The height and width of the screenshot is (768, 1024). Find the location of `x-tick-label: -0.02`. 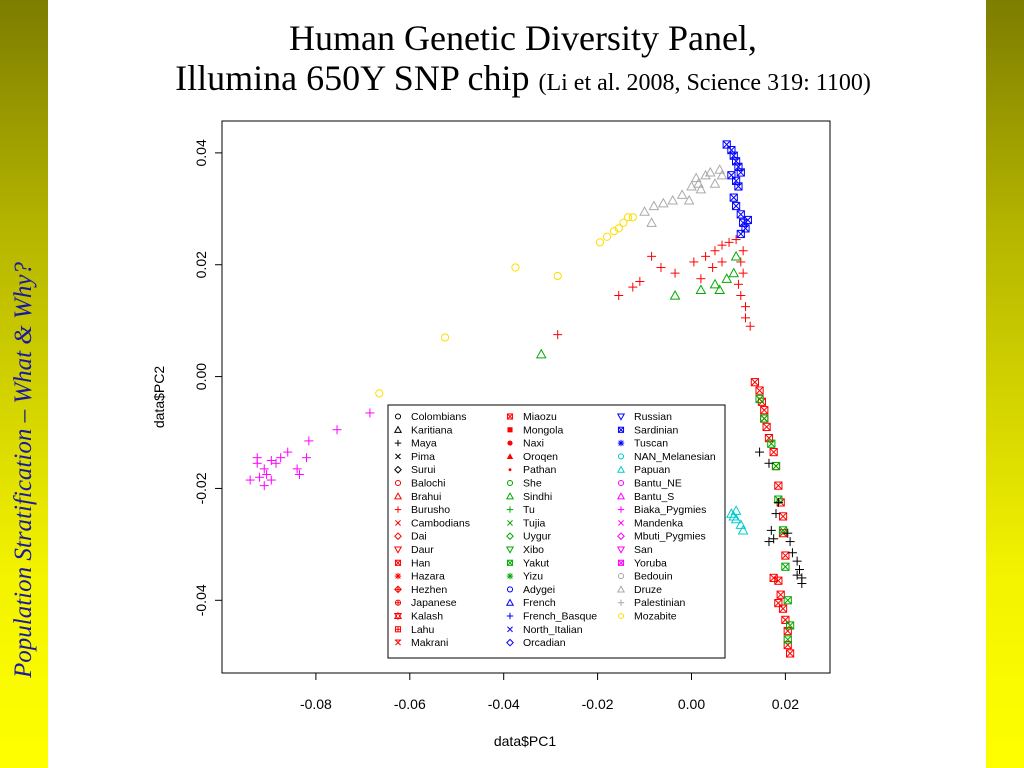

x-tick-label: -0.02 is located at coordinates (598, 704).